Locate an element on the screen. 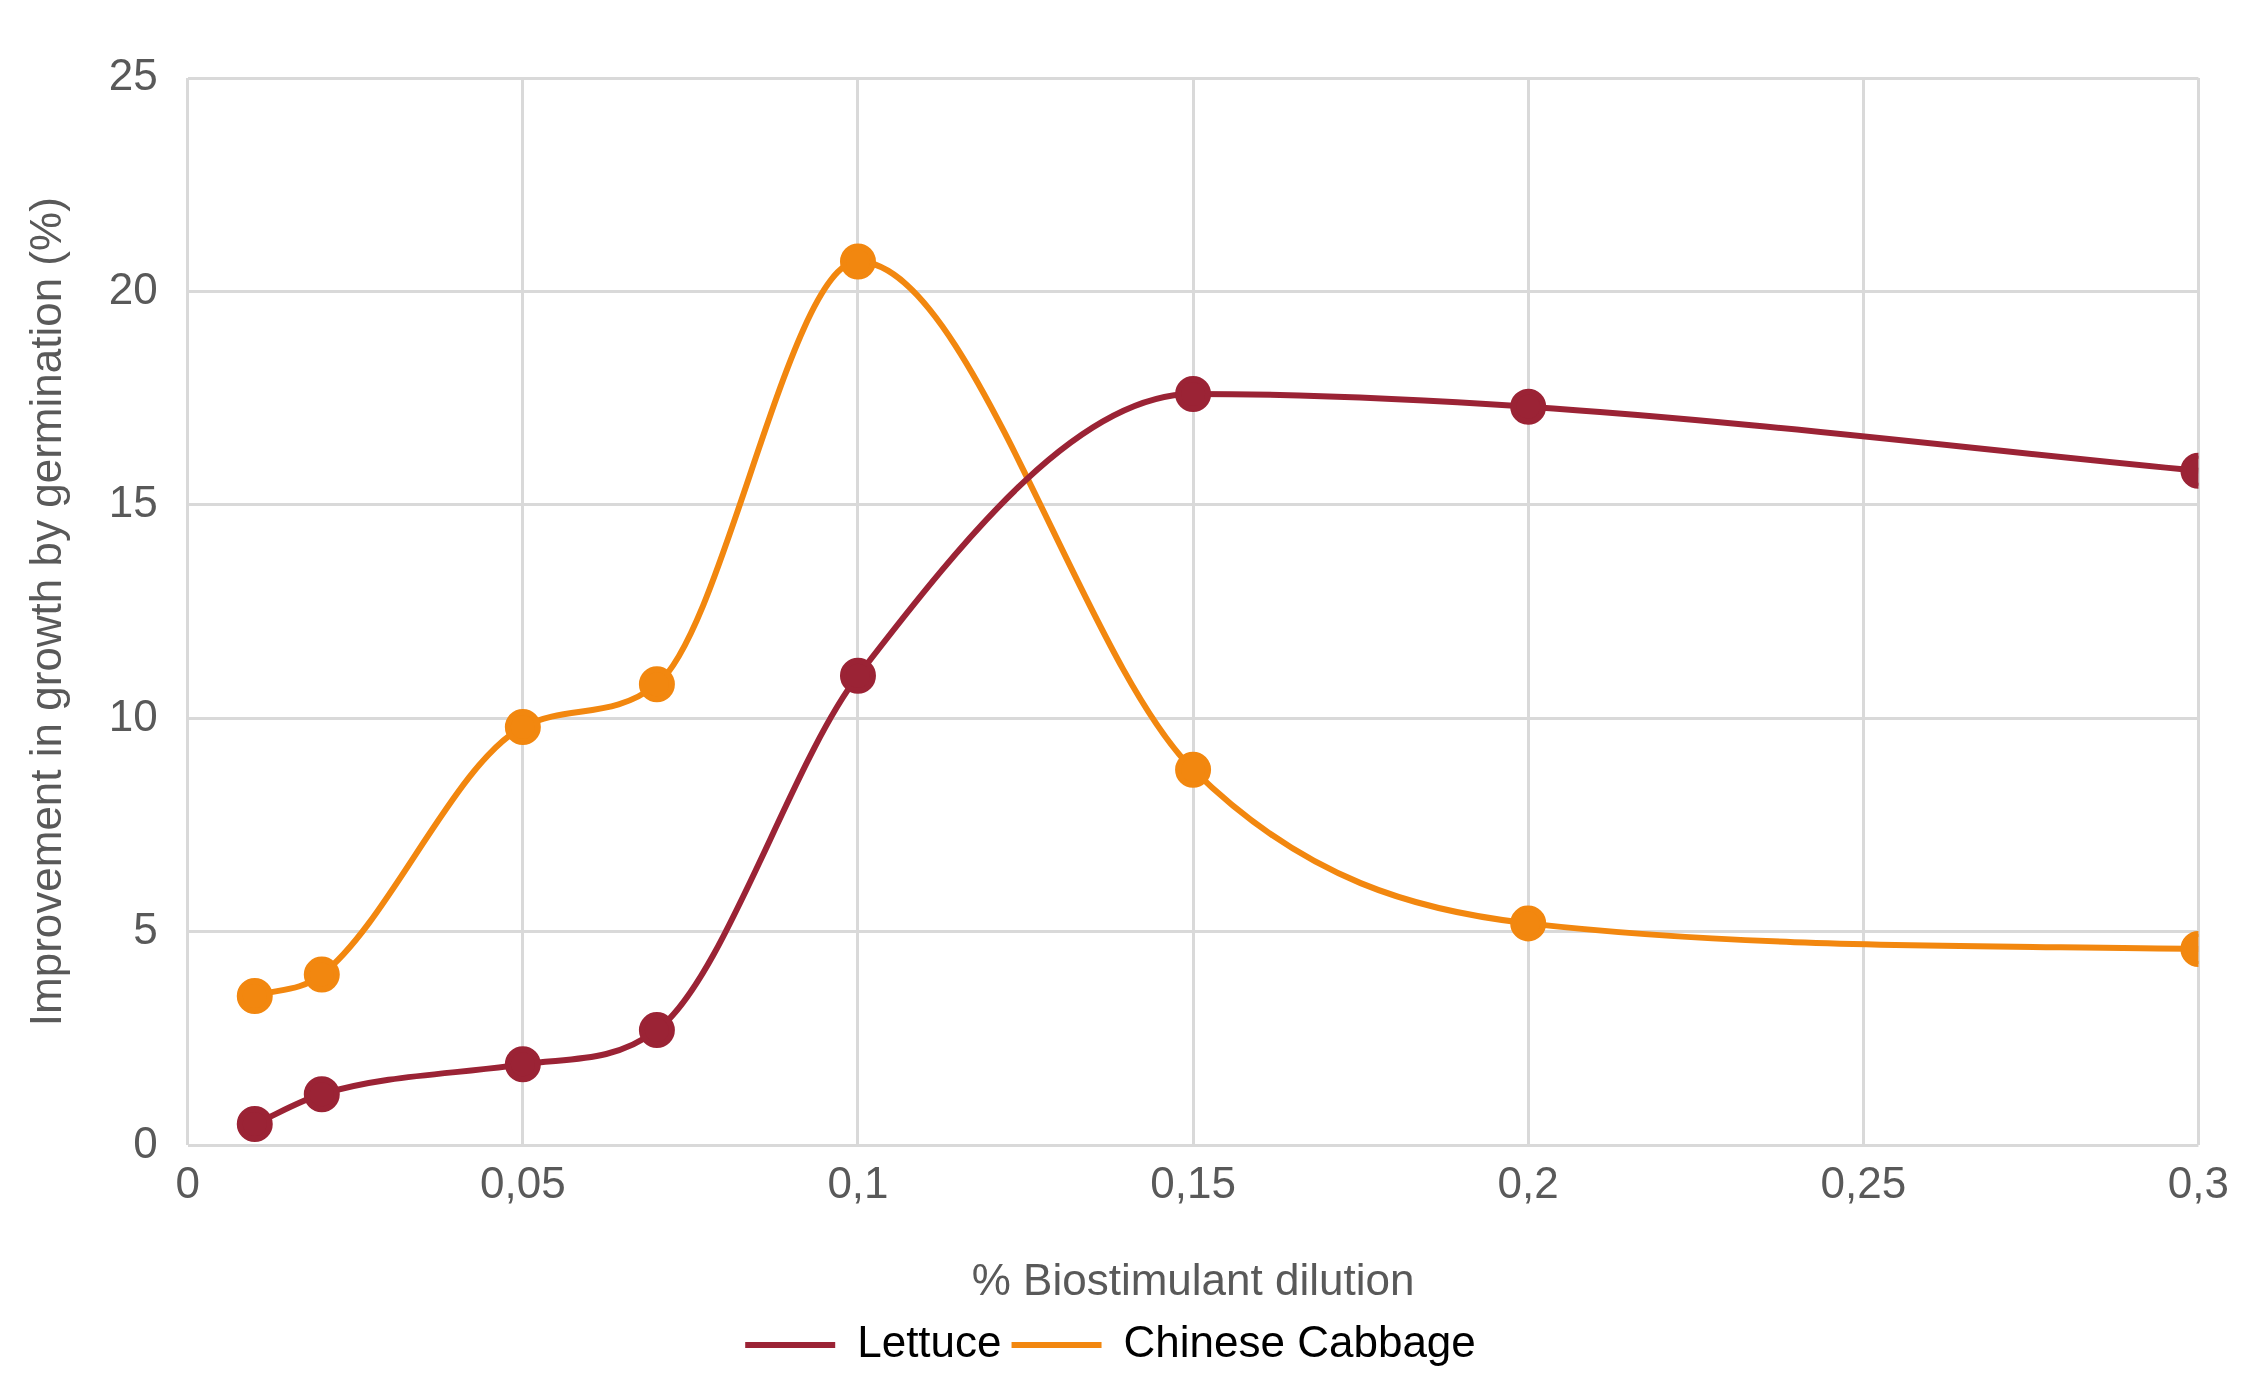 This screenshot has height=1385, width=2251. x-tick-label: 0 is located at coordinates (187, 1182).